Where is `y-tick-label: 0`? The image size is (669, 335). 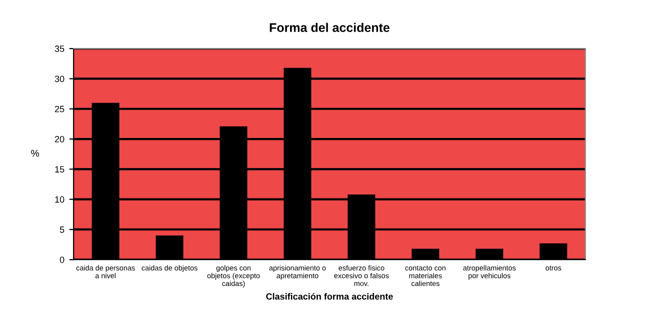 y-tick-label: 0 is located at coordinates (62, 259).